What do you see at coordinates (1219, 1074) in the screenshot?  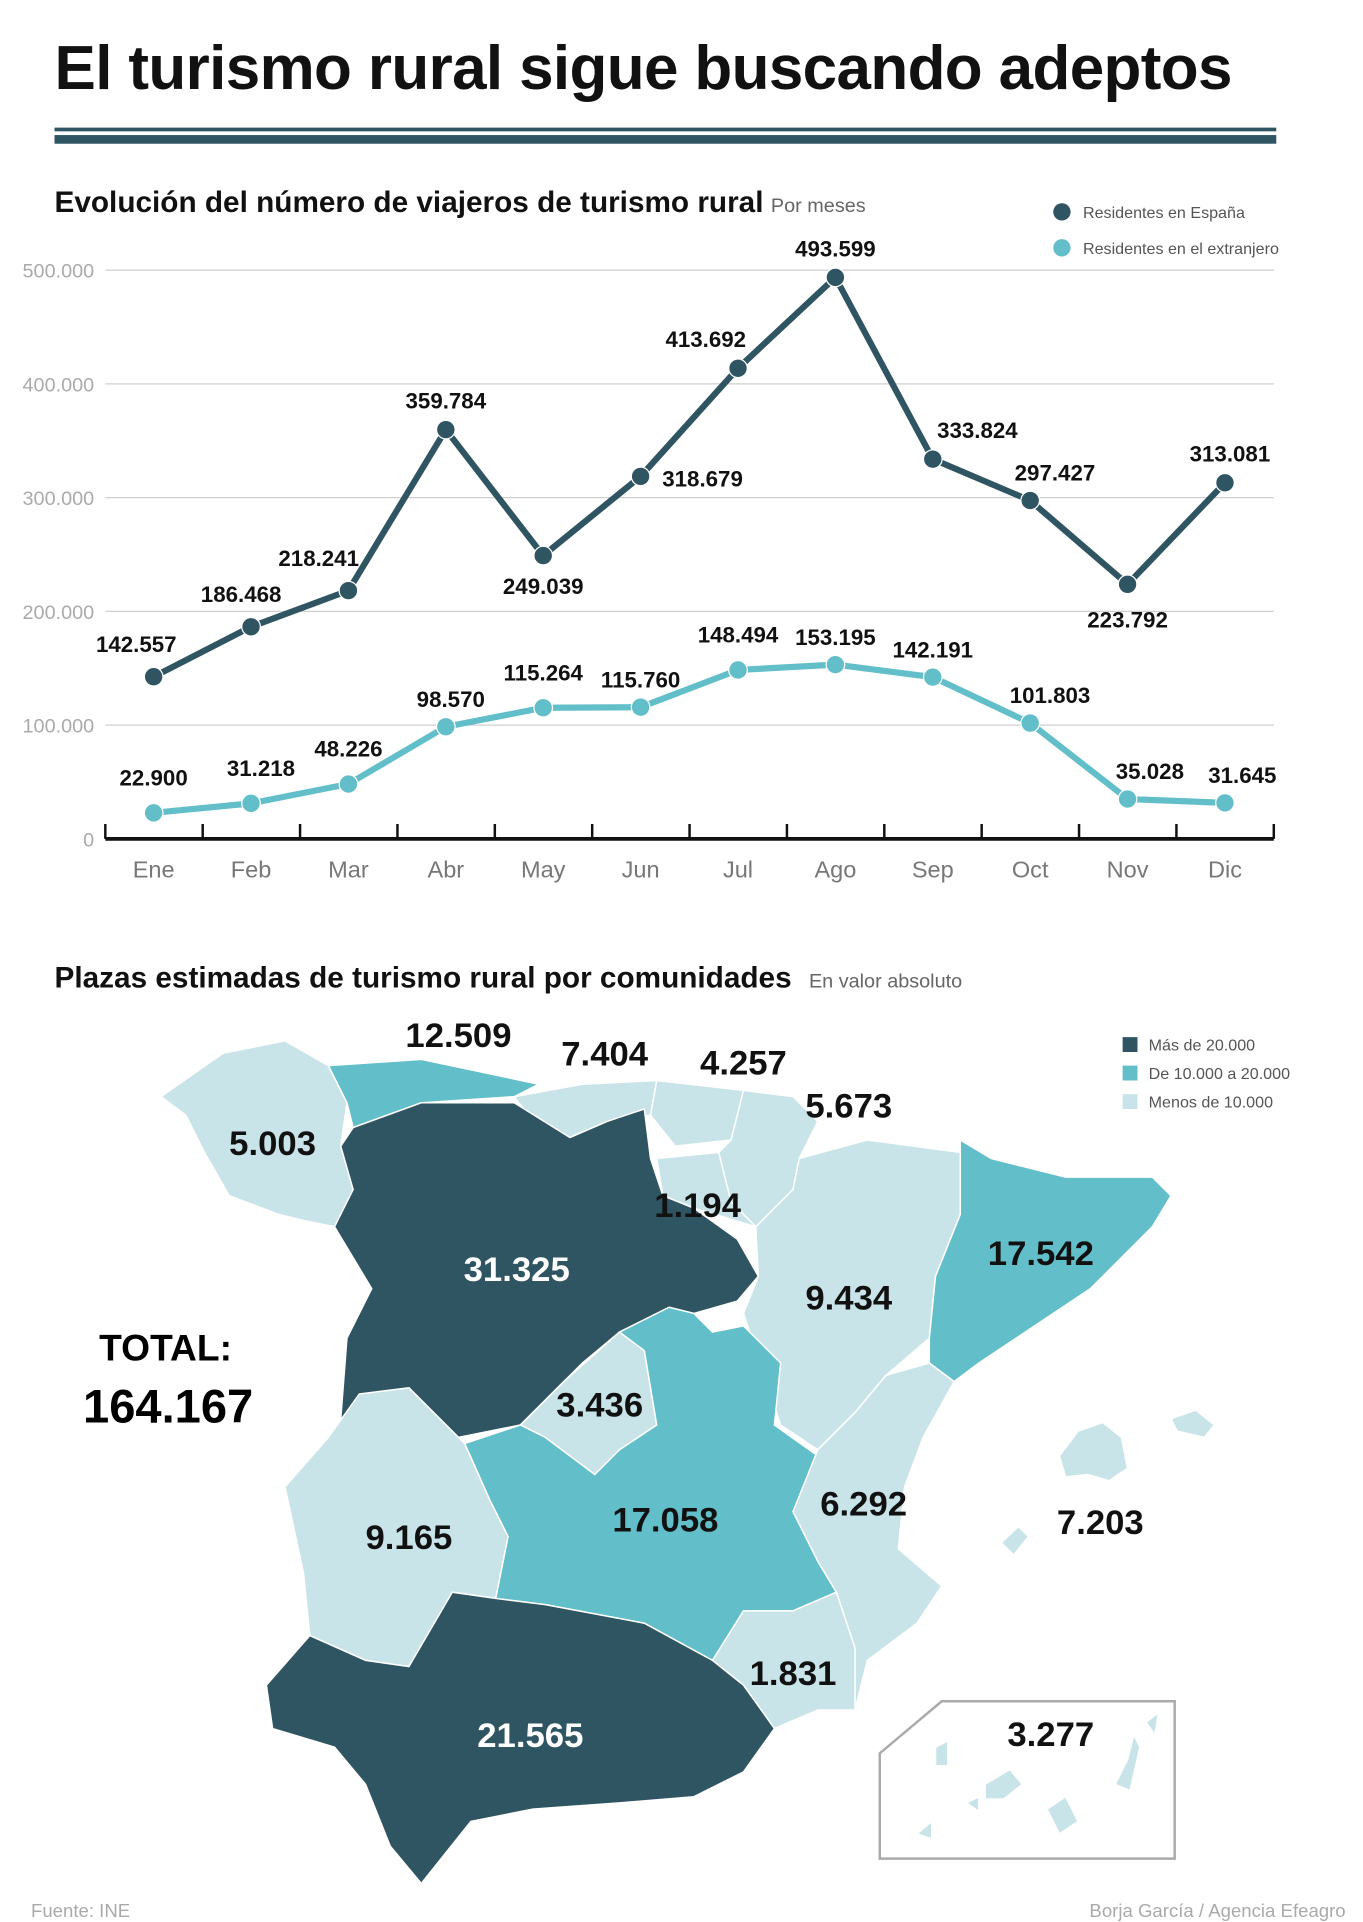 I see `legend-label: De 10.000 a 20.000` at bounding box center [1219, 1074].